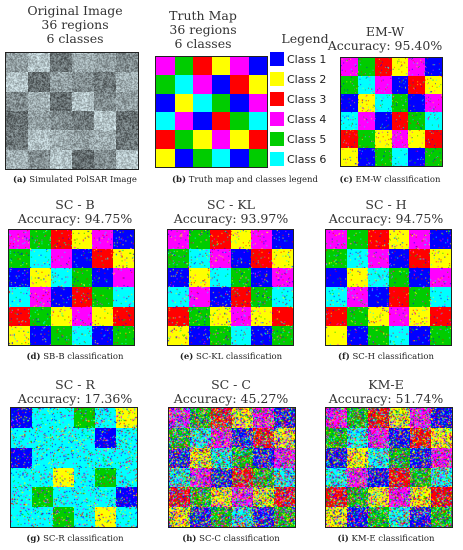 This screenshot has width=463, height=550. I want to click on caption-f: (f) SC-H classification, so click(386, 357).